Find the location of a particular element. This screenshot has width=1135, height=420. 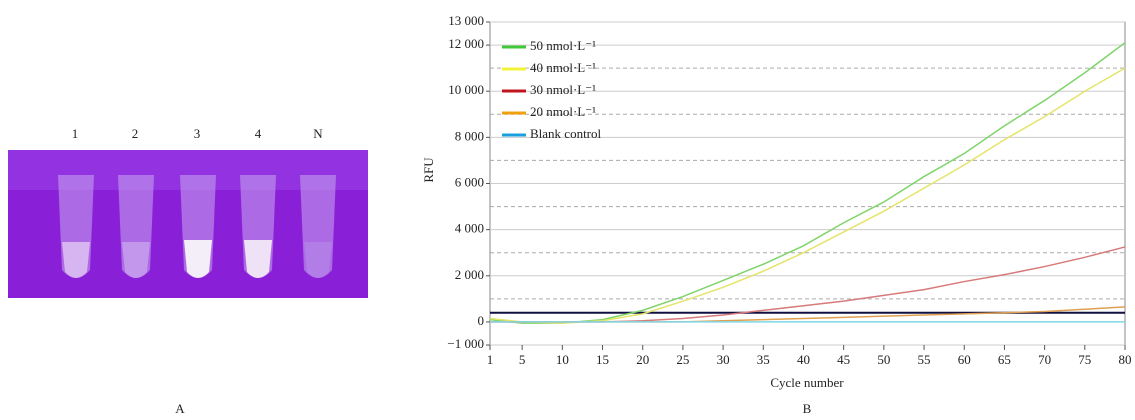

x-axis-label: Cycle number is located at coordinates (807, 382).